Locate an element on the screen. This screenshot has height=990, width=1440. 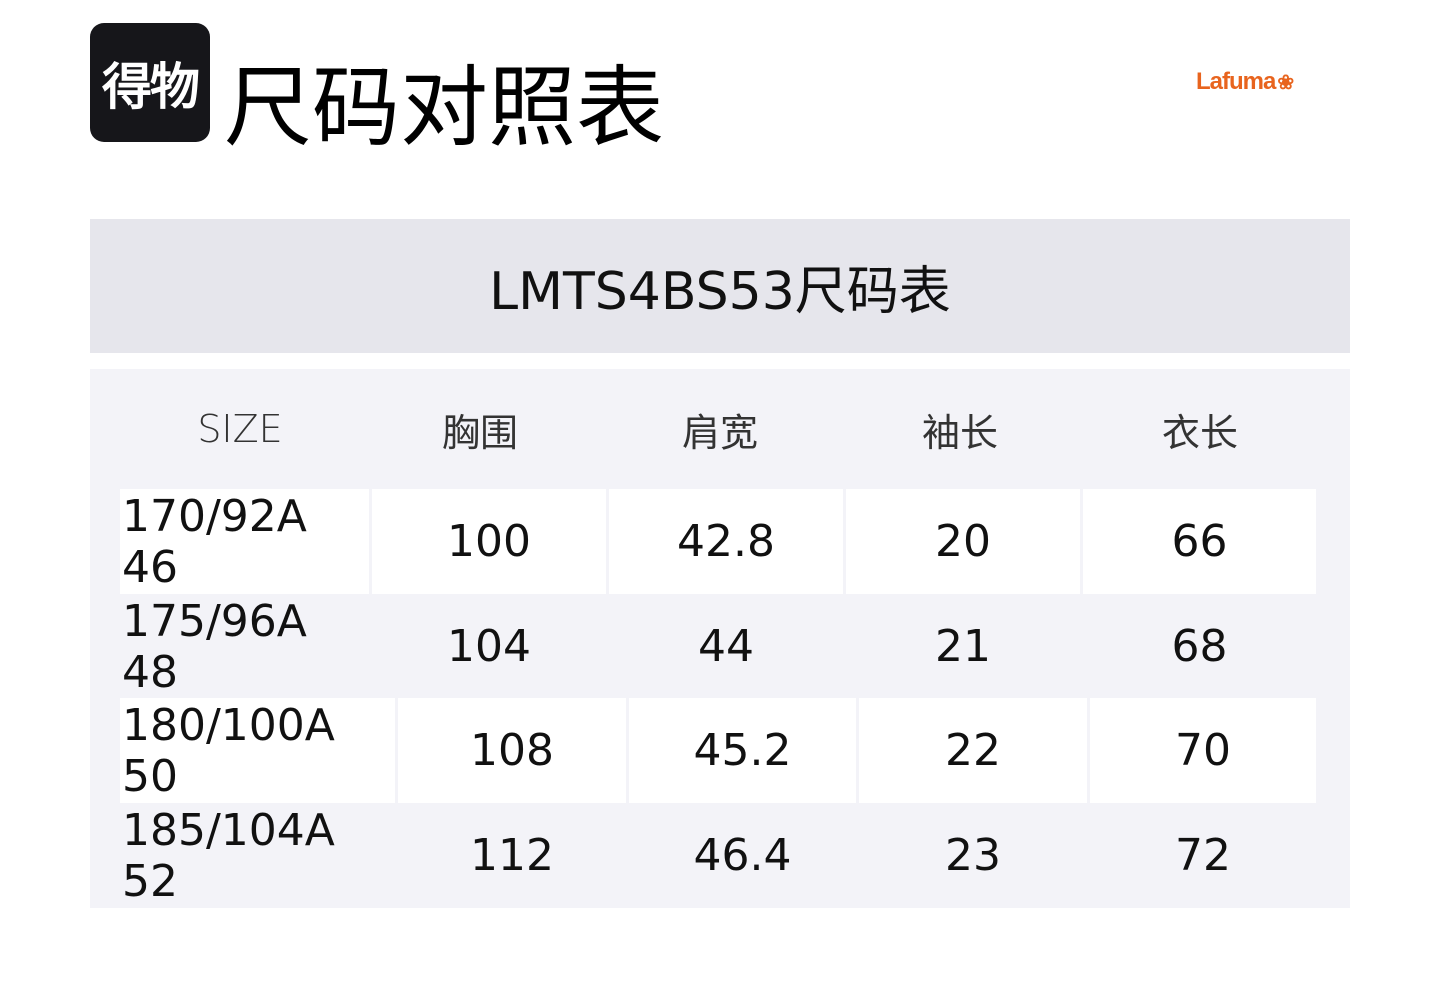
table-cell: 22 is located at coordinates (973, 750).